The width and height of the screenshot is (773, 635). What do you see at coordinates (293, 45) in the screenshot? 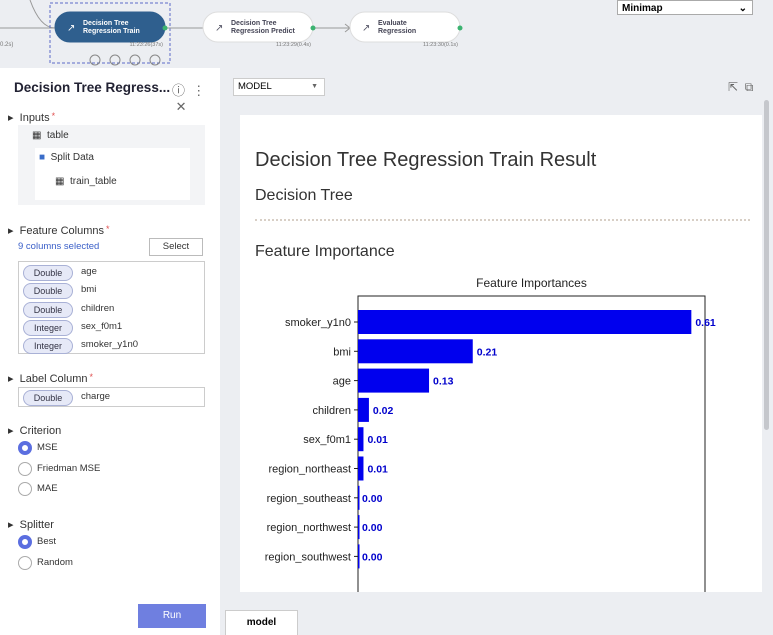
I see `node-time: 11:23:29(0.4s)` at bounding box center [293, 45].